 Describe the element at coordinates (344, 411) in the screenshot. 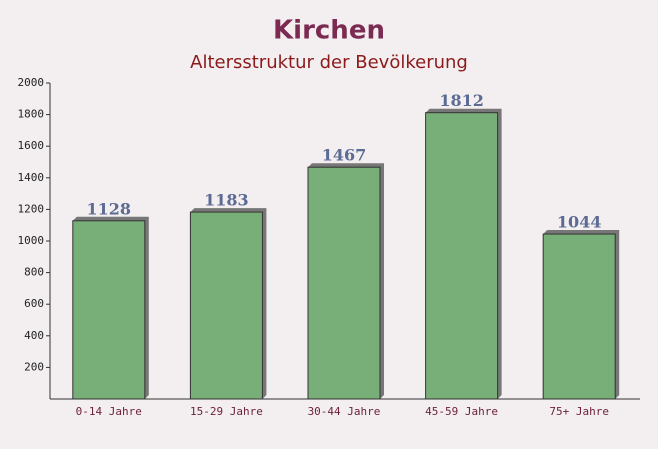

I see `x-tick-label: 30-44 Jahre` at that location.